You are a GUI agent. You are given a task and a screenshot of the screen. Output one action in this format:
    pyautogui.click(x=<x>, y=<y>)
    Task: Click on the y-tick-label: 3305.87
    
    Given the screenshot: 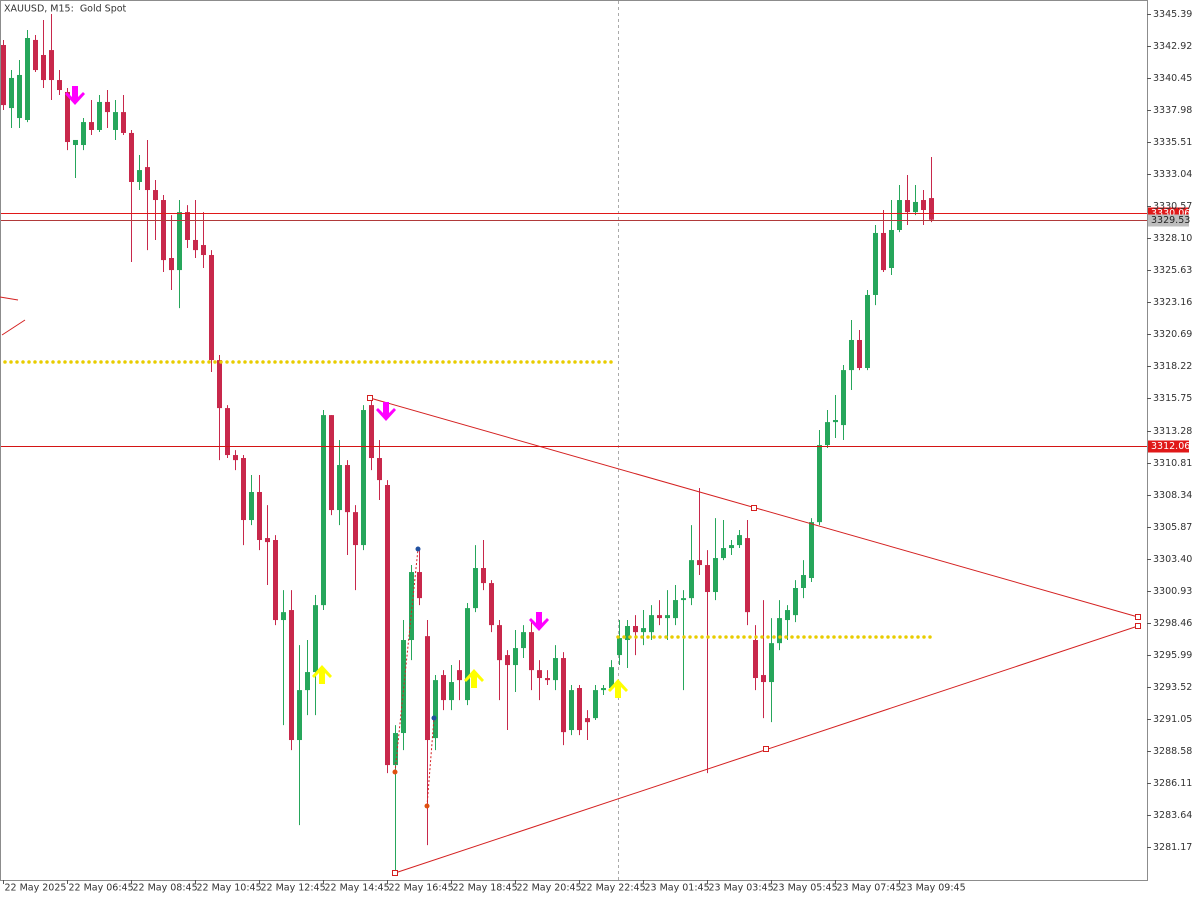 What is the action you would take?
    pyautogui.click(x=1172, y=527)
    